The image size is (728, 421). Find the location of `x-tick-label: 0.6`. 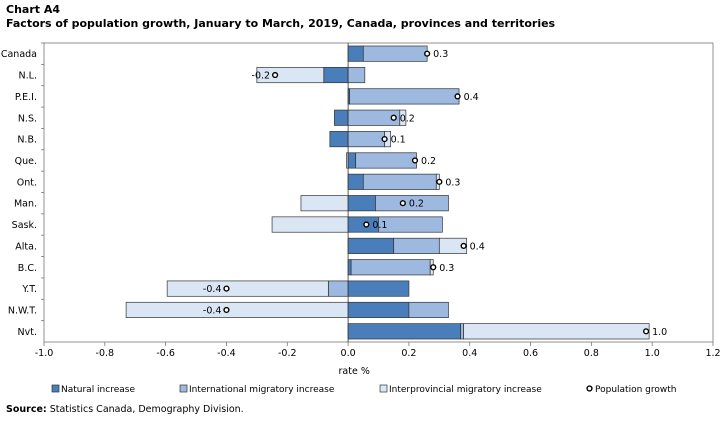

x-tick-label: 0.6 is located at coordinates (530, 353).